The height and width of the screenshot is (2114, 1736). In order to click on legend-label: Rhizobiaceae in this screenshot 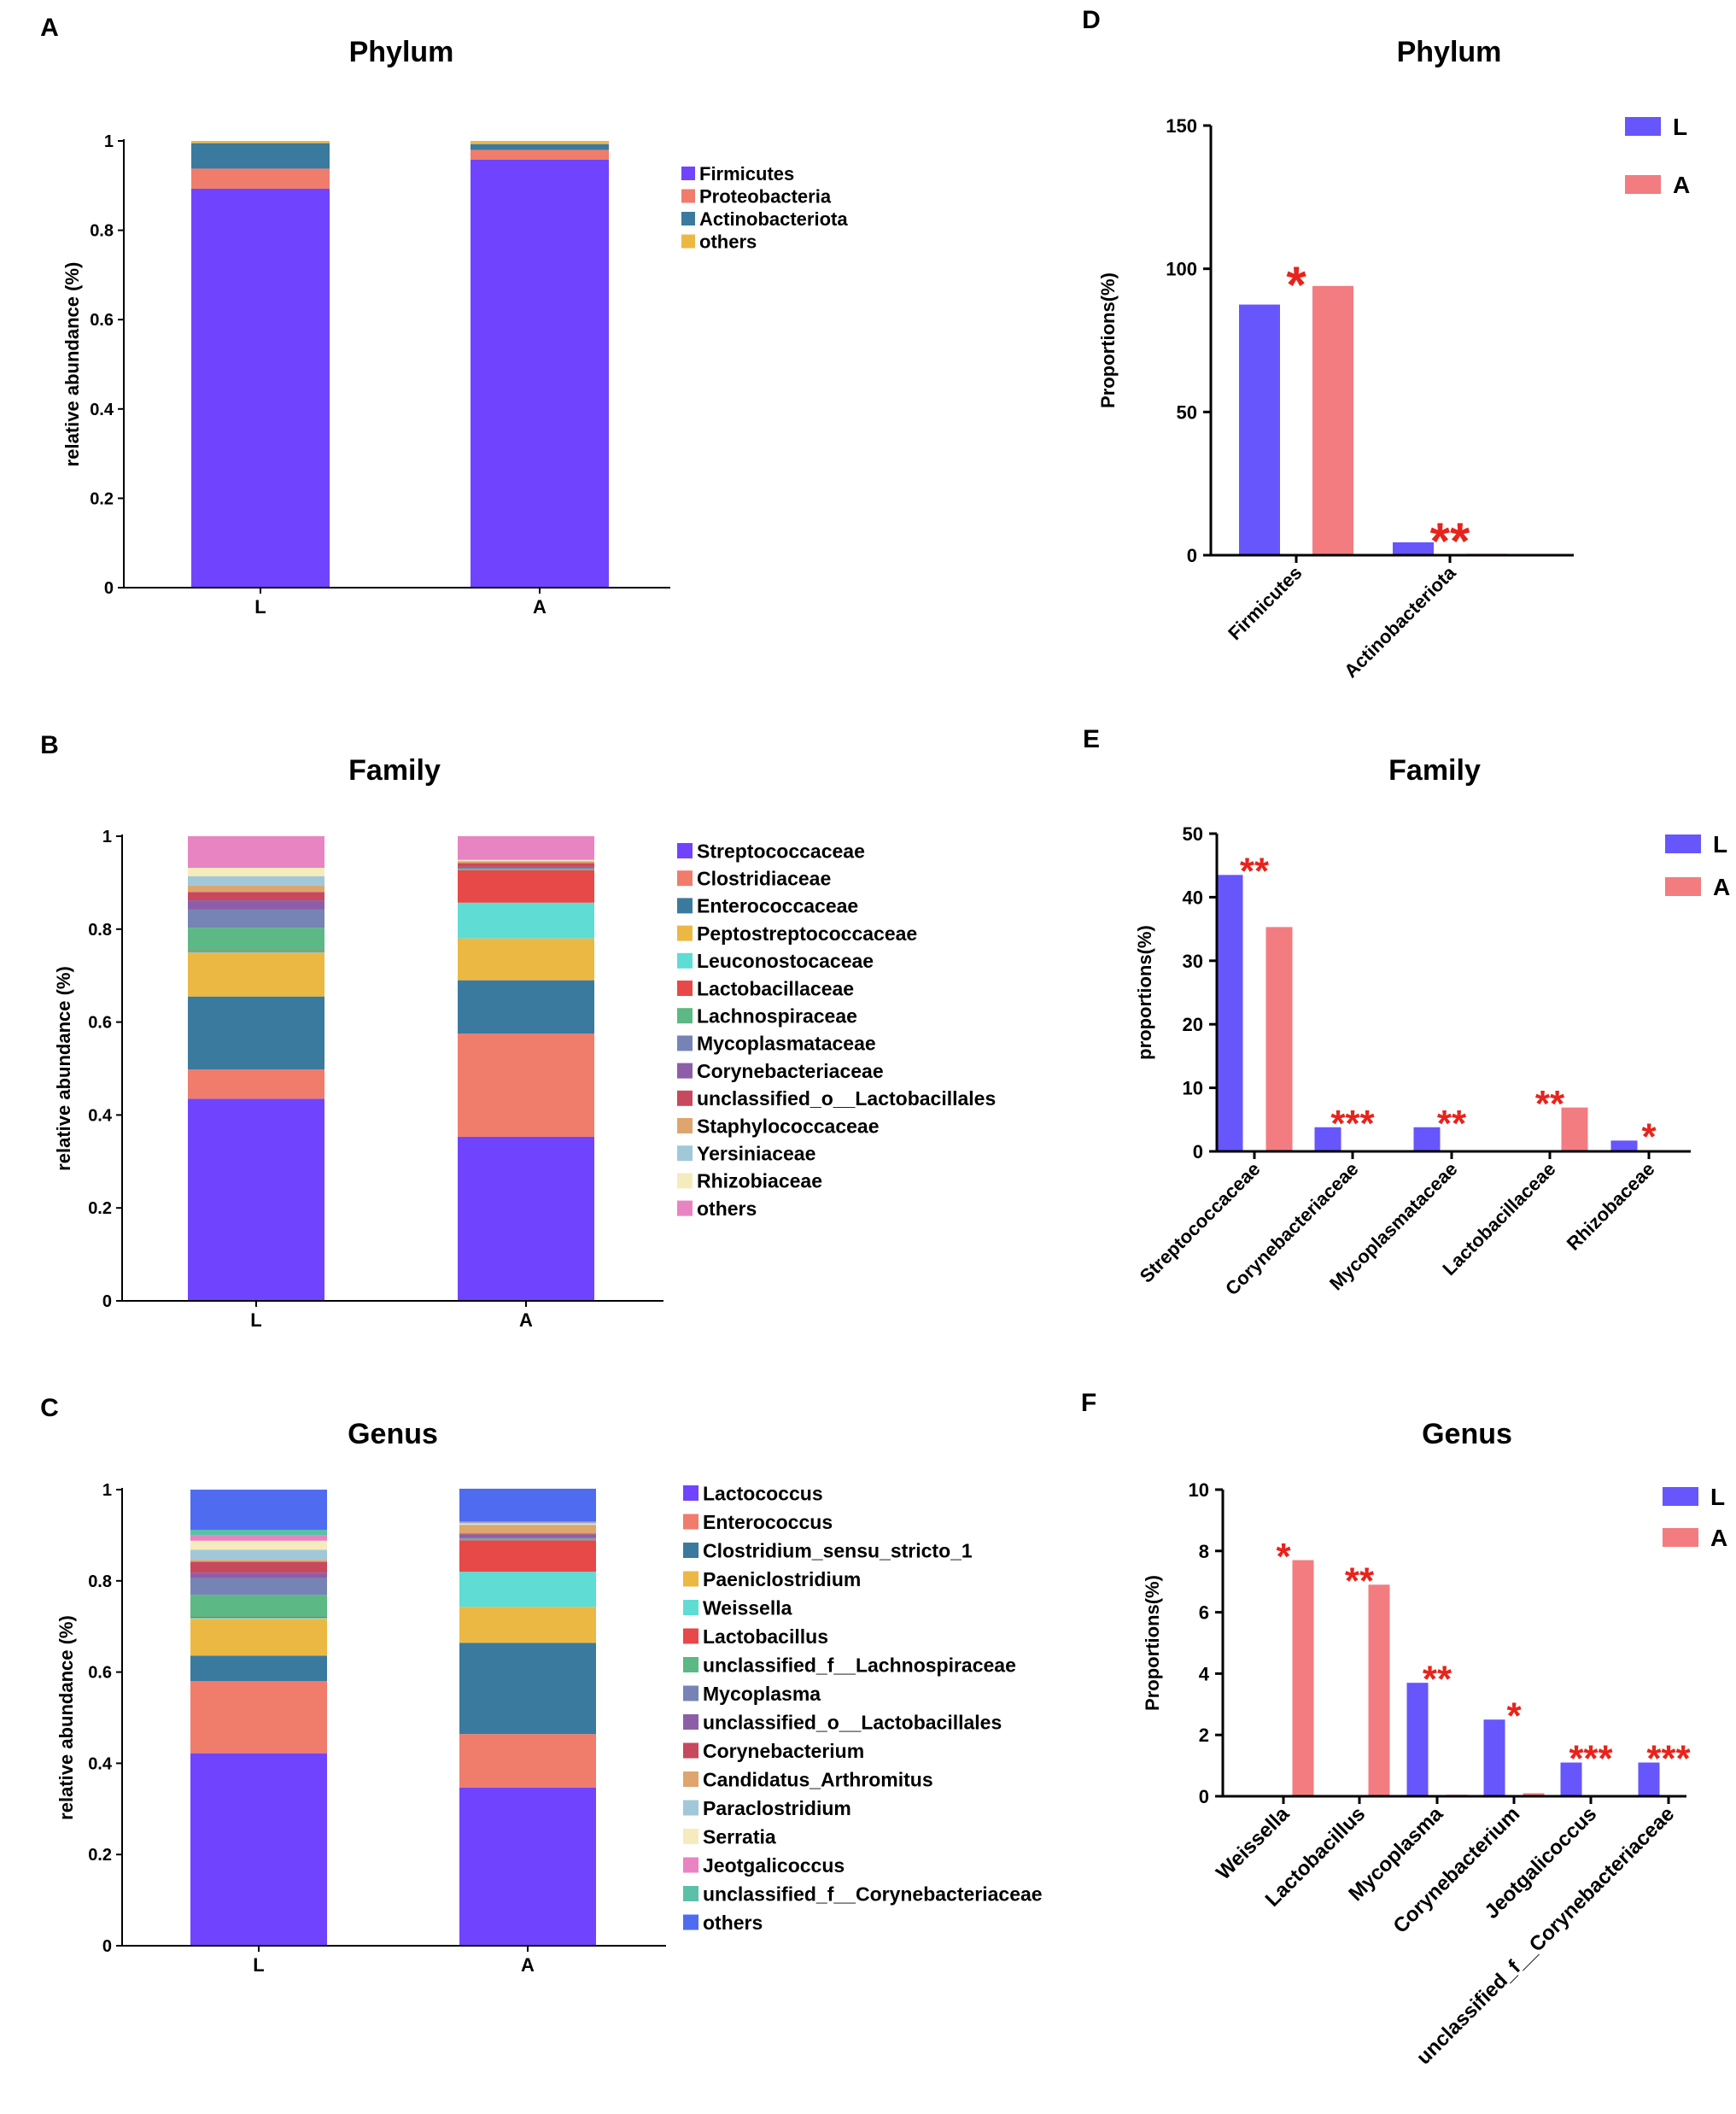, I will do `click(759, 1181)`.